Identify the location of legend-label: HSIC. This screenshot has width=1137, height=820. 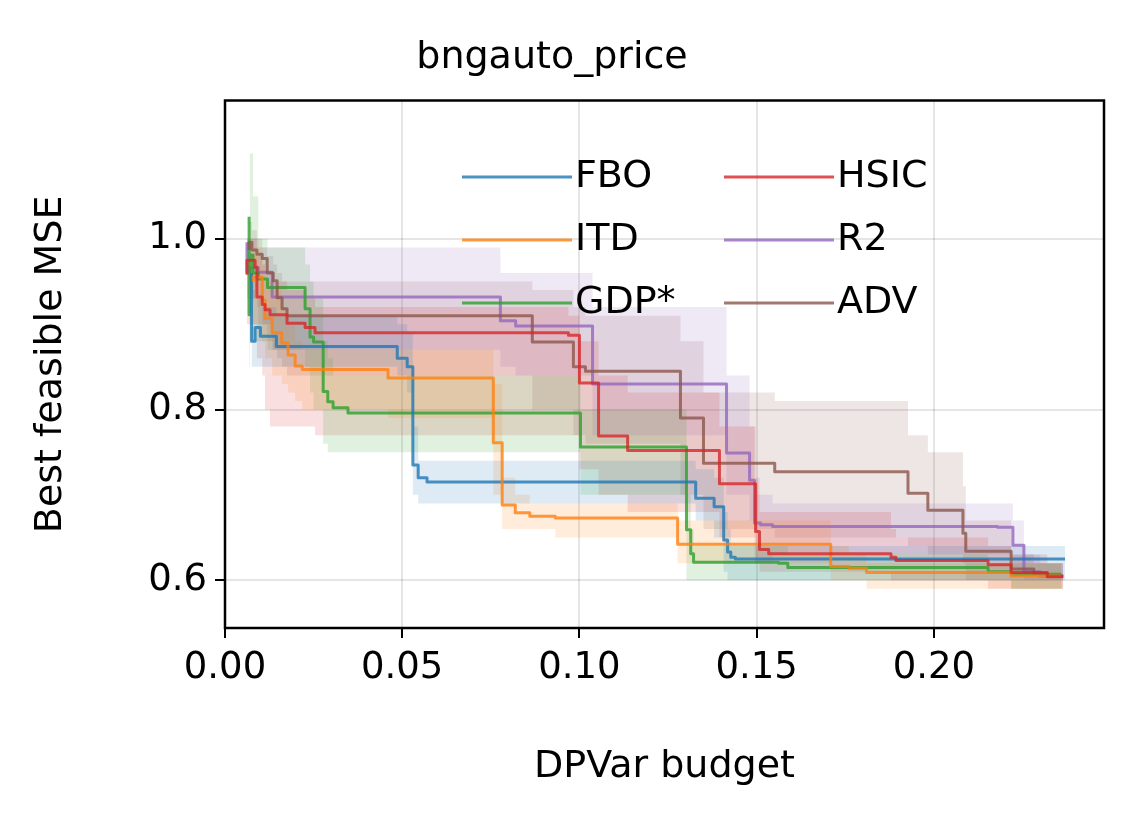
(882, 173).